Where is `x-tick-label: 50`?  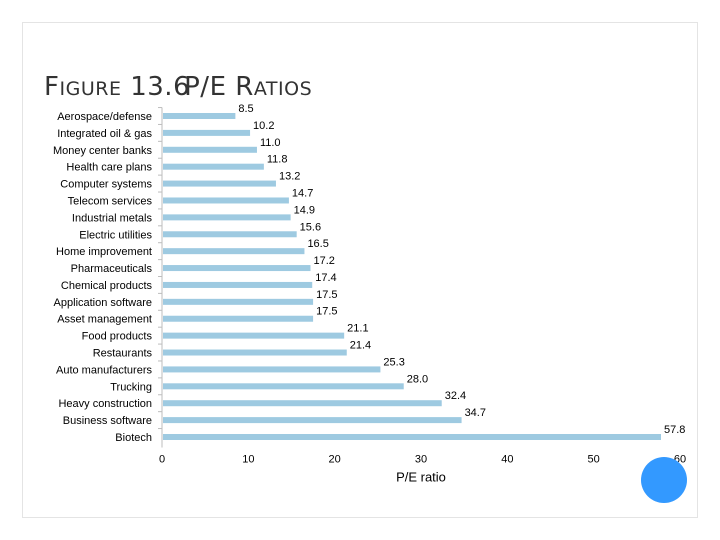 x-tick-label: 50 is located at coordinates (594, 459).